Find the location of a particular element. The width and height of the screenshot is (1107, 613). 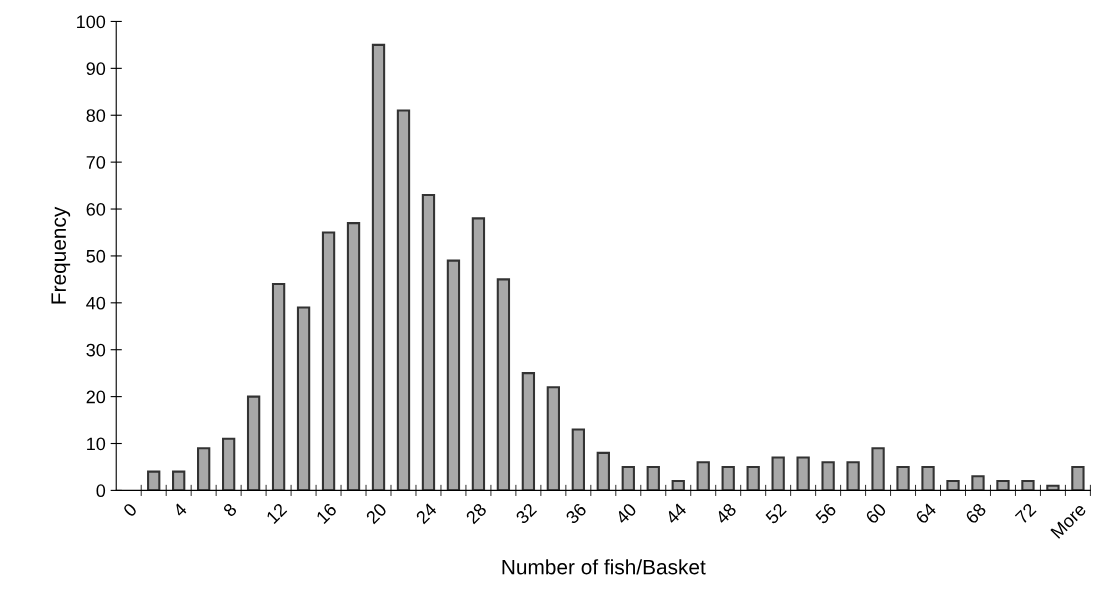

x-tick-label: 48 is located at coordinates (726, 513).